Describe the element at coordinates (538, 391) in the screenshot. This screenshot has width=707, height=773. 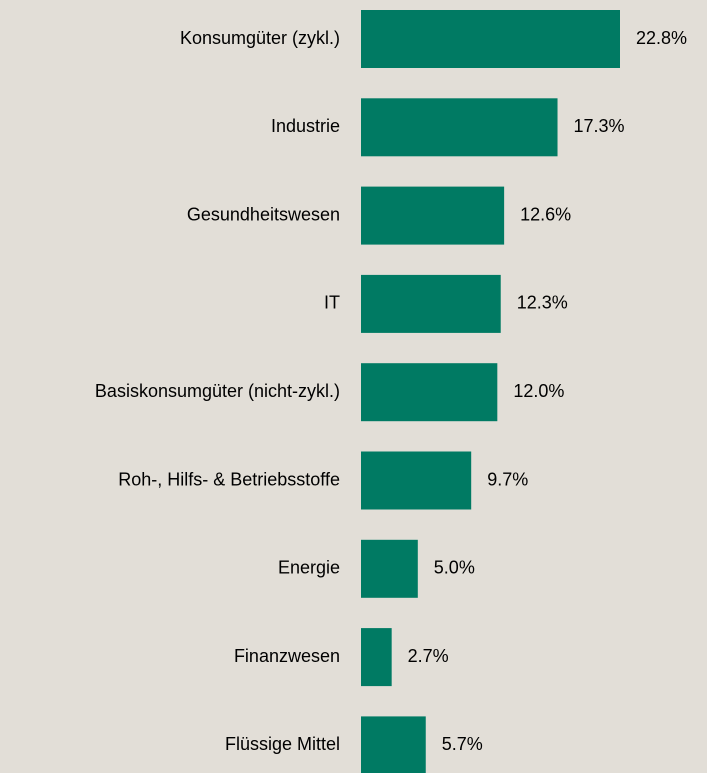
I see `value-label: 12.0%` at that location.